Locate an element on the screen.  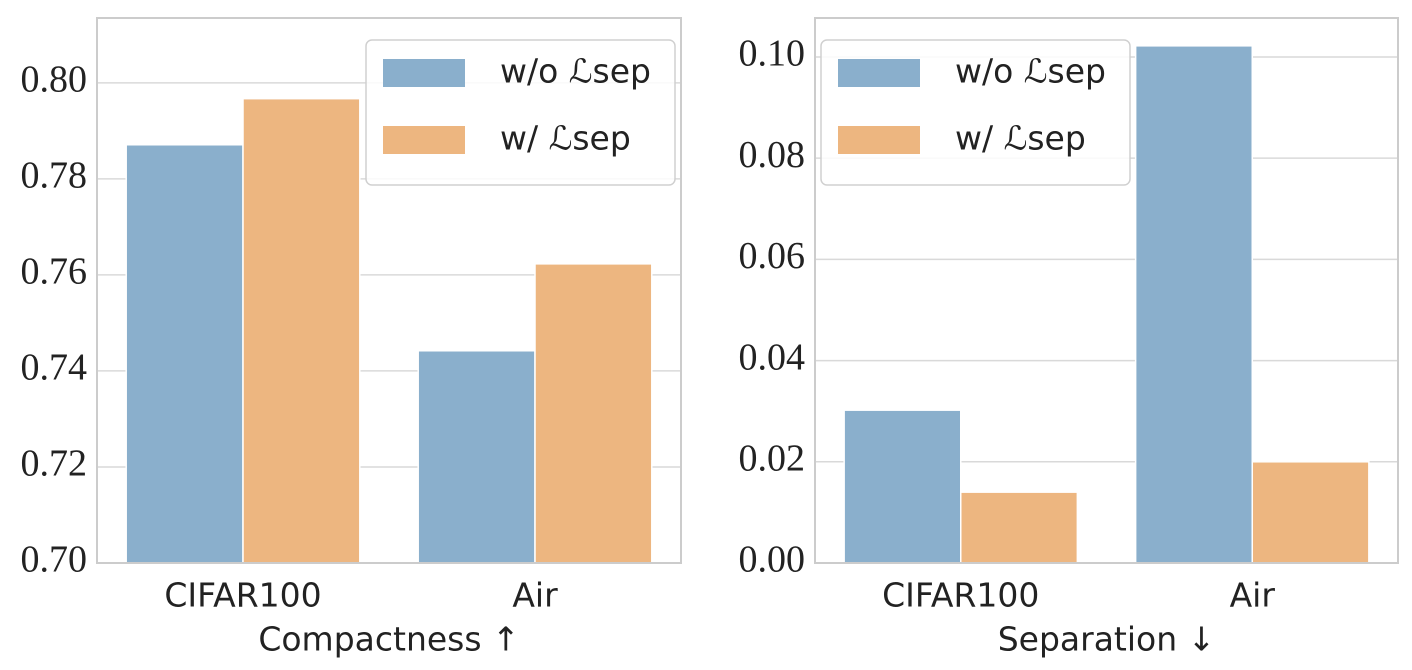
y-tick-label: 0.06 is located at coordinates (772, 256).